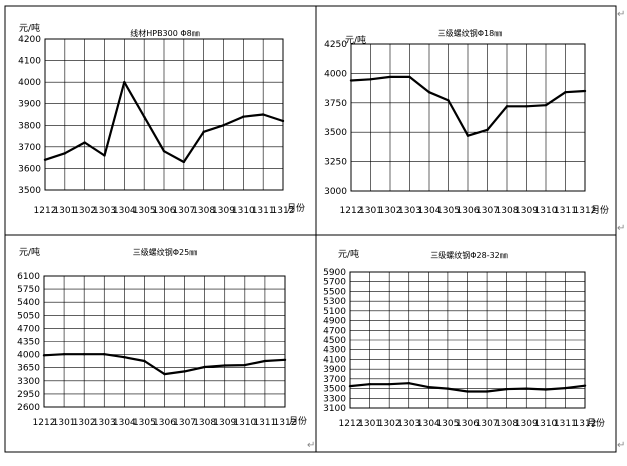 Image resolution: width=627 pixels, height=466 pixels. What do you see at coordinates (165, 33) in the screenshot?
I see `chart-title: 线材HPB300 Φ8㎜` at bounding box center [165, 33].